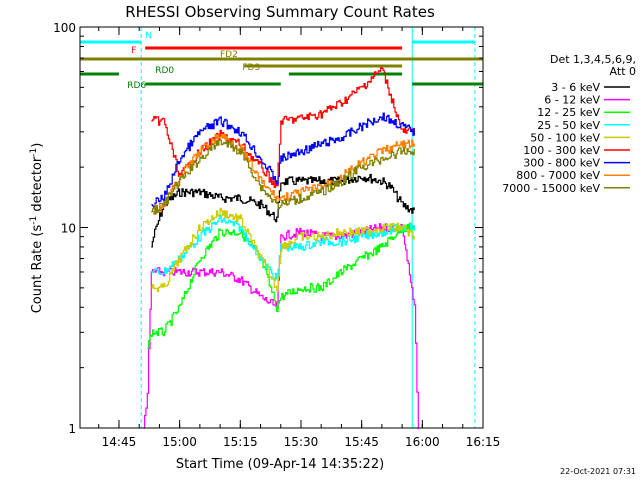 The height and width of the screenshot is (480, 640). I want to click on flag-label-f: F, so click(133, 51).